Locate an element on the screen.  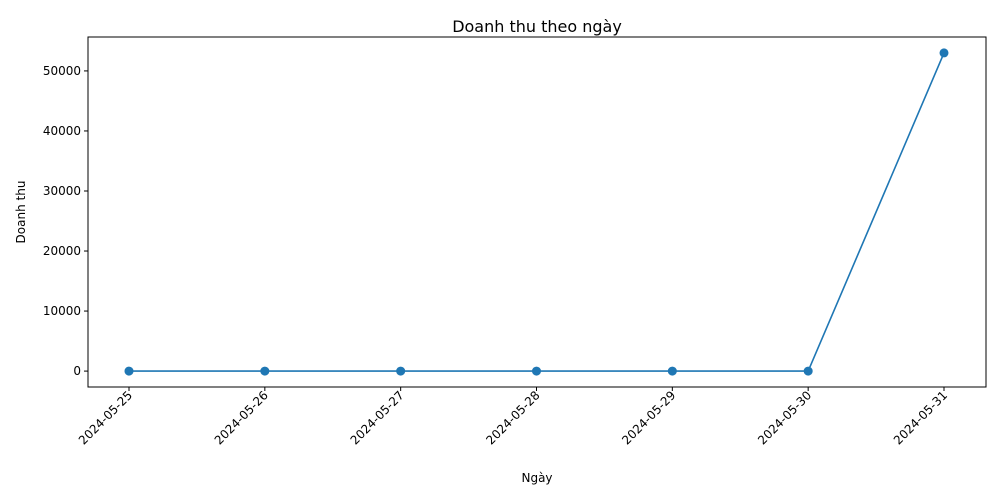
y-tick-label: 50000 is located at coordinates (62, 71).